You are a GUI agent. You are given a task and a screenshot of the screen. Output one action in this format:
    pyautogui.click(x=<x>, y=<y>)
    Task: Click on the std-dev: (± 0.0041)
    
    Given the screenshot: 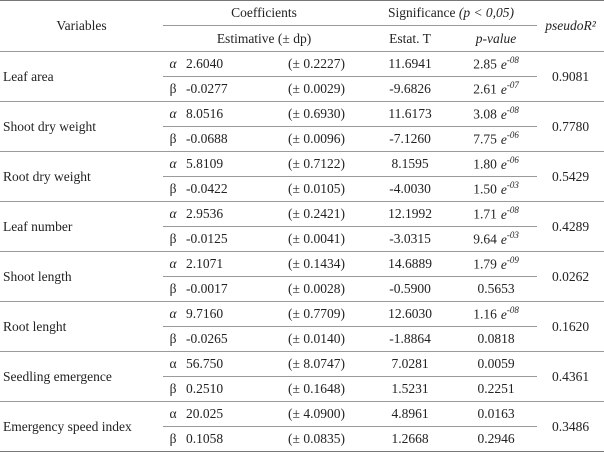 What is the action you would take?
    pyautogui.click(x=317, y=239)
    